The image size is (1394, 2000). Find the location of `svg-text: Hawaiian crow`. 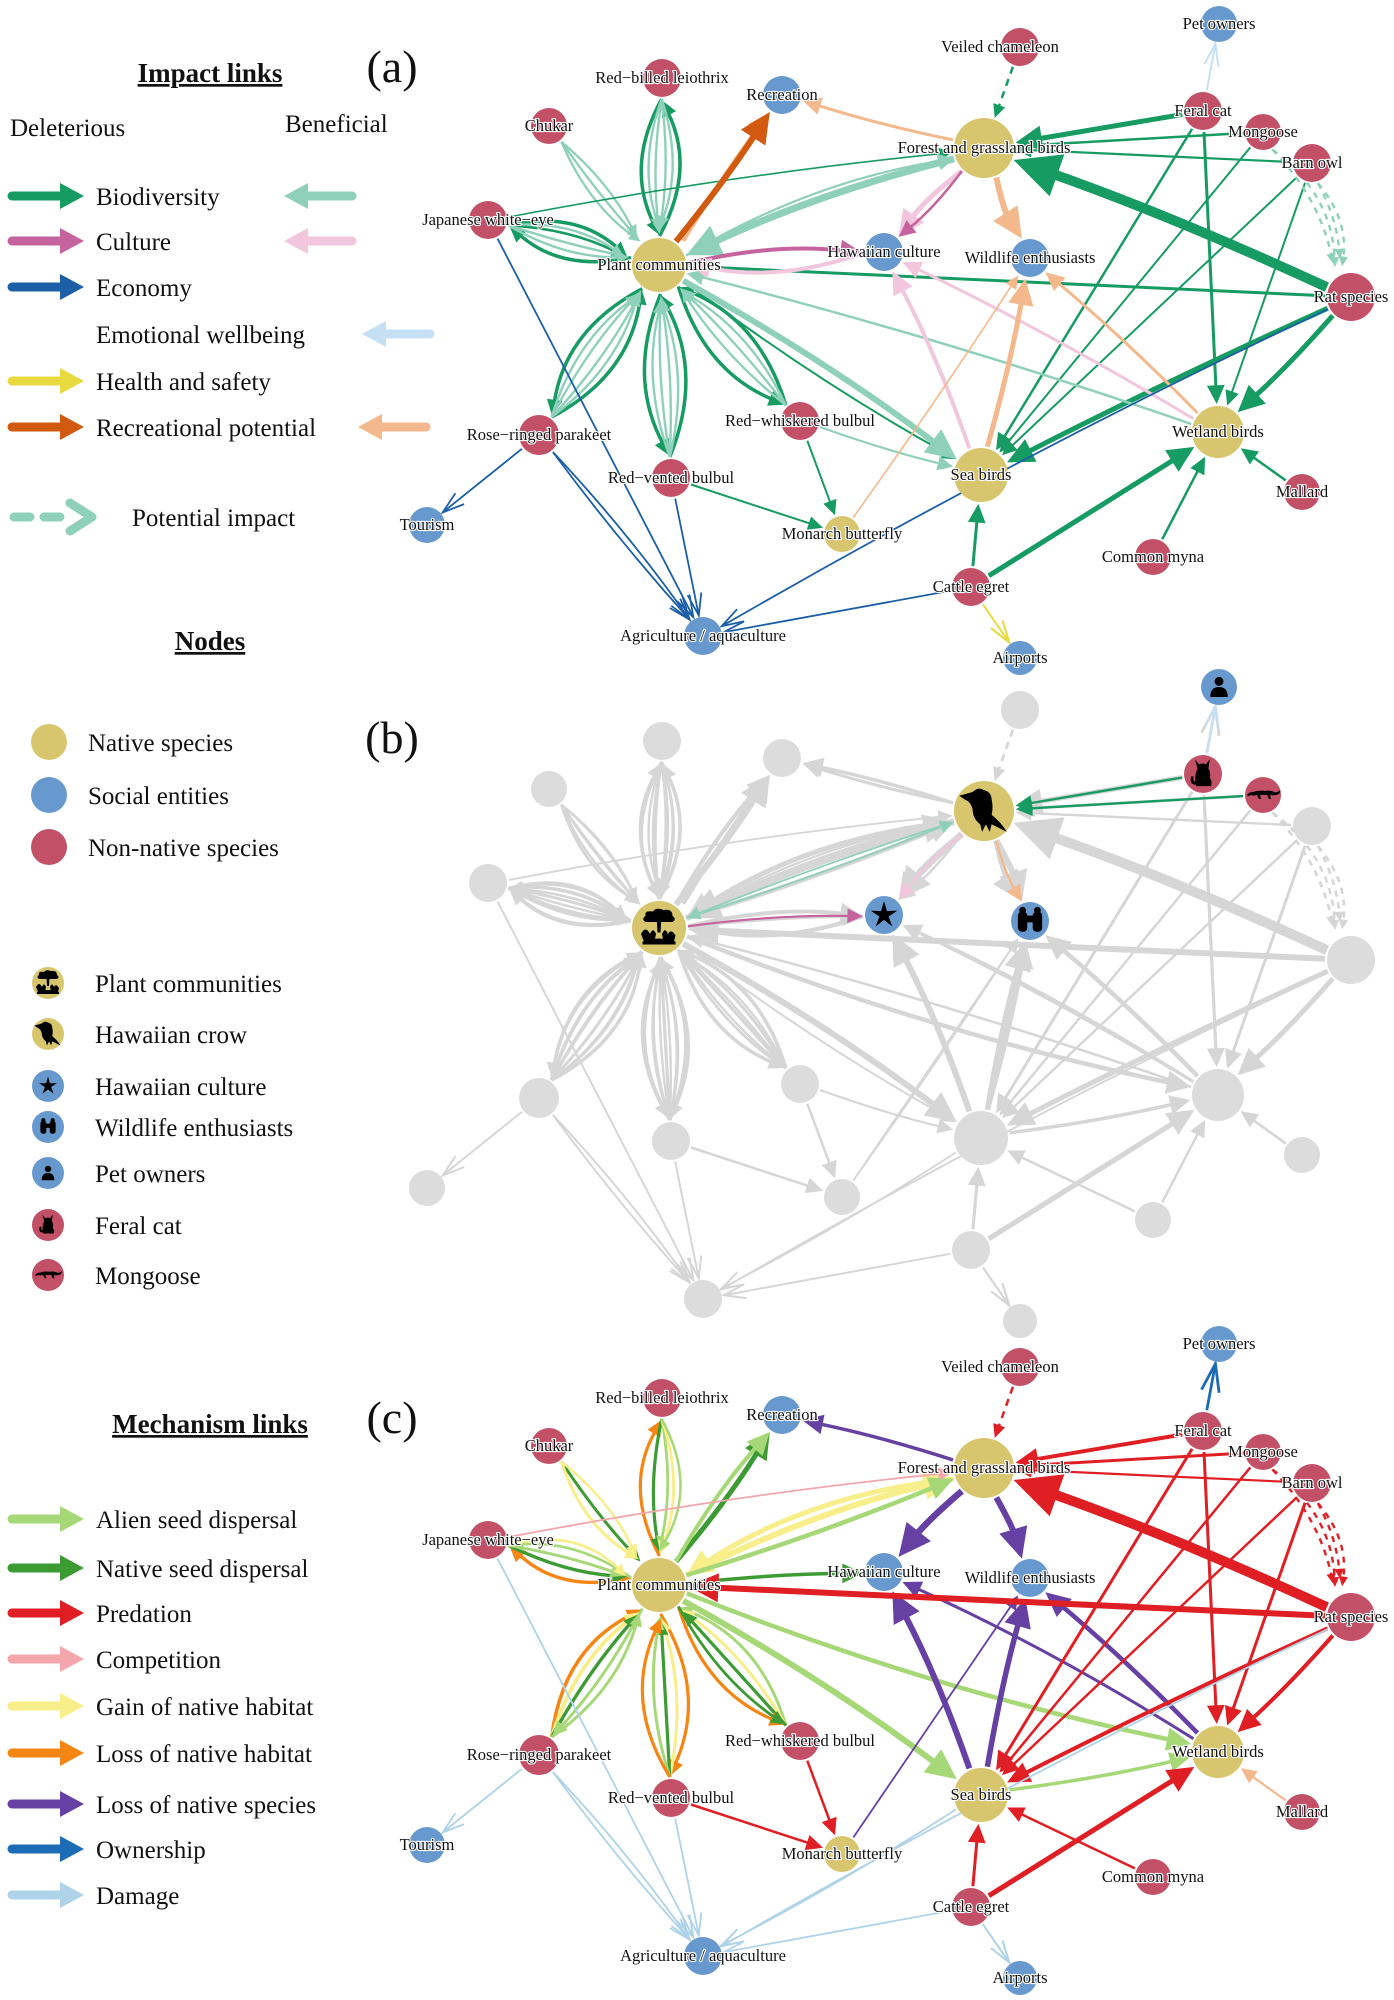

svg-text: Hawaiian crow is located at coordinates (171, 1035).